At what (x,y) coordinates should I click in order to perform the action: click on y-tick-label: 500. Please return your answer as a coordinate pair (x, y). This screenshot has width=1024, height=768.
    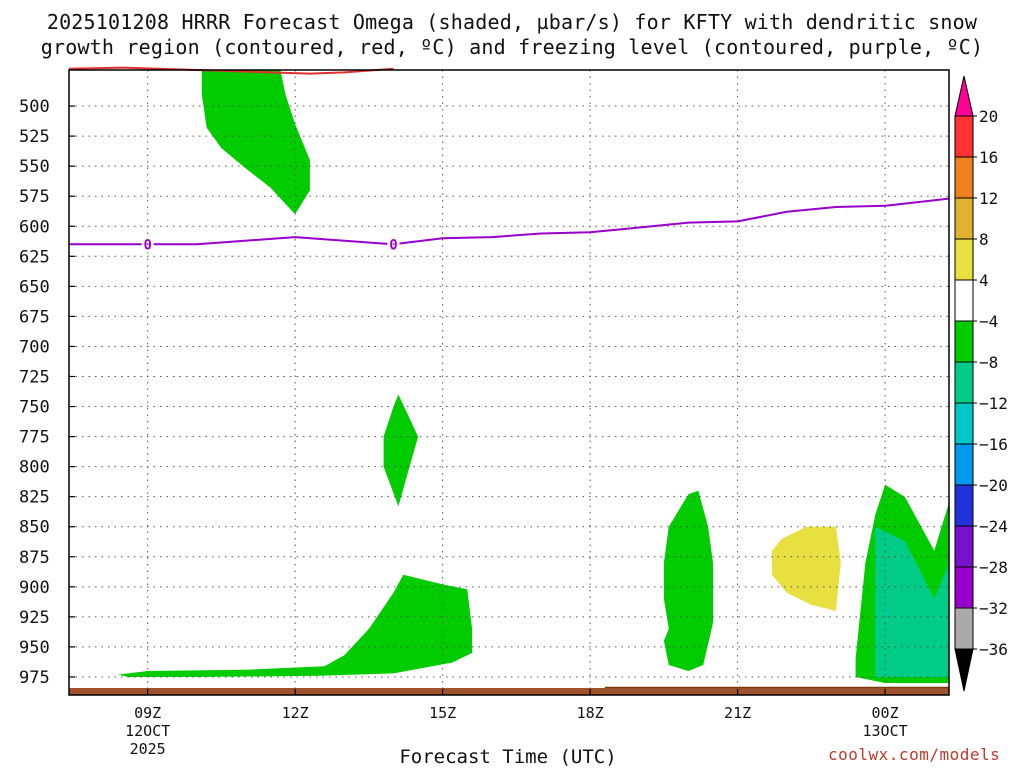
    Looking at the image, I should click on (34, 107).